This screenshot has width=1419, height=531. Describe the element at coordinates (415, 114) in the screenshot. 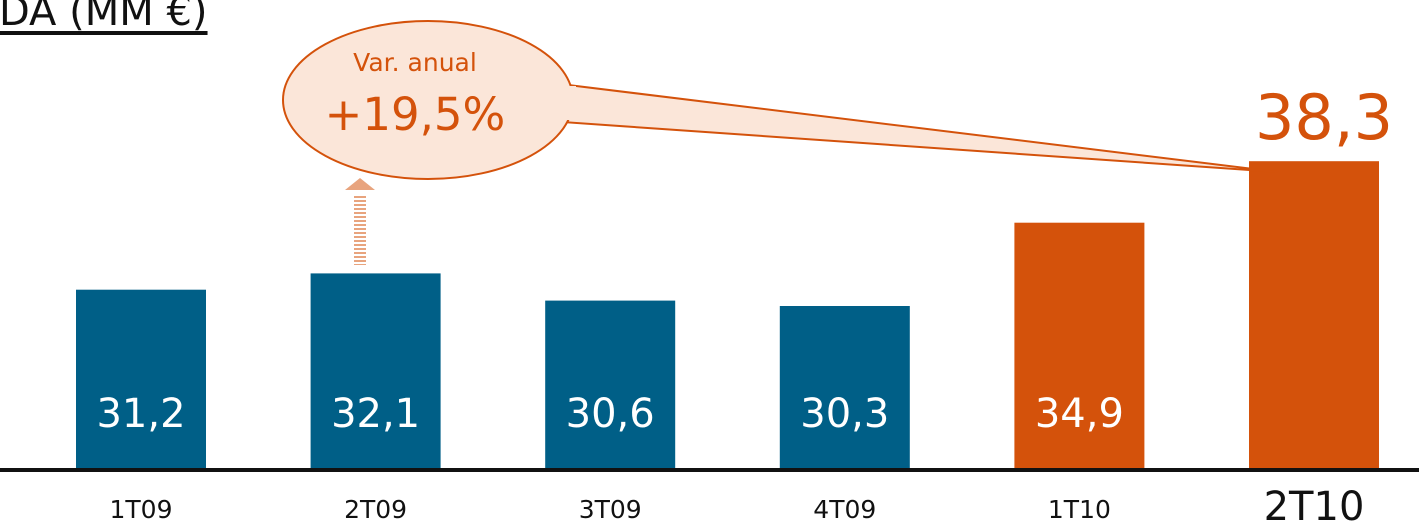

I see `callout-value: +19,5%` at that location.